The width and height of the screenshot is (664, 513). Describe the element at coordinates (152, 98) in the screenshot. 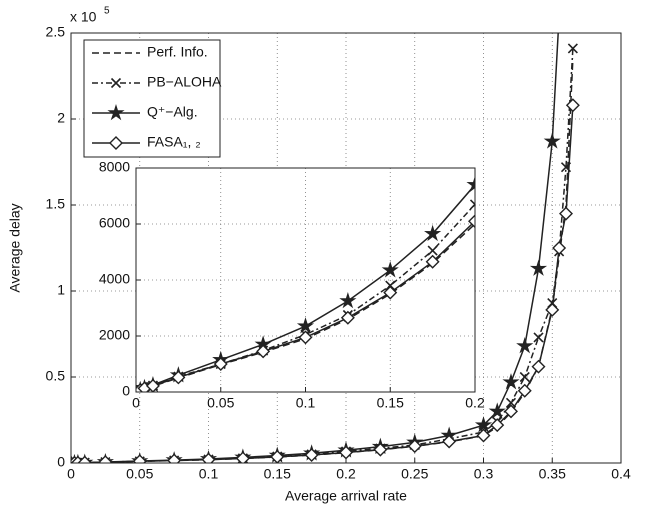

I see `legend-box` at that location.